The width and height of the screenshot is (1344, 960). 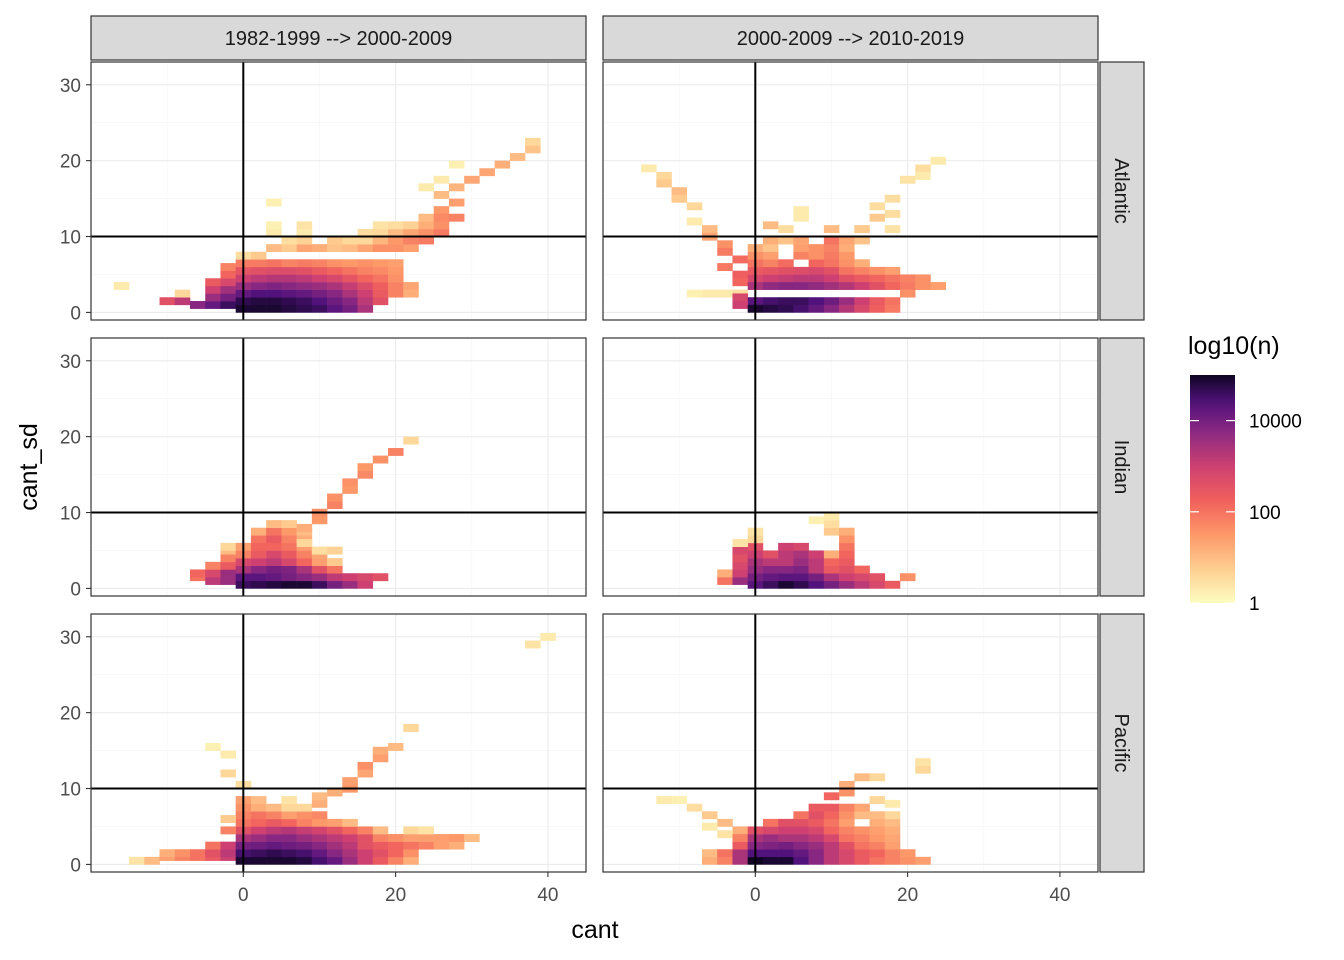 What do you see at coordinates (1059, 895) in the screenshot?
I see `x-tick-label: 40` at bounding box center [1059, 895].